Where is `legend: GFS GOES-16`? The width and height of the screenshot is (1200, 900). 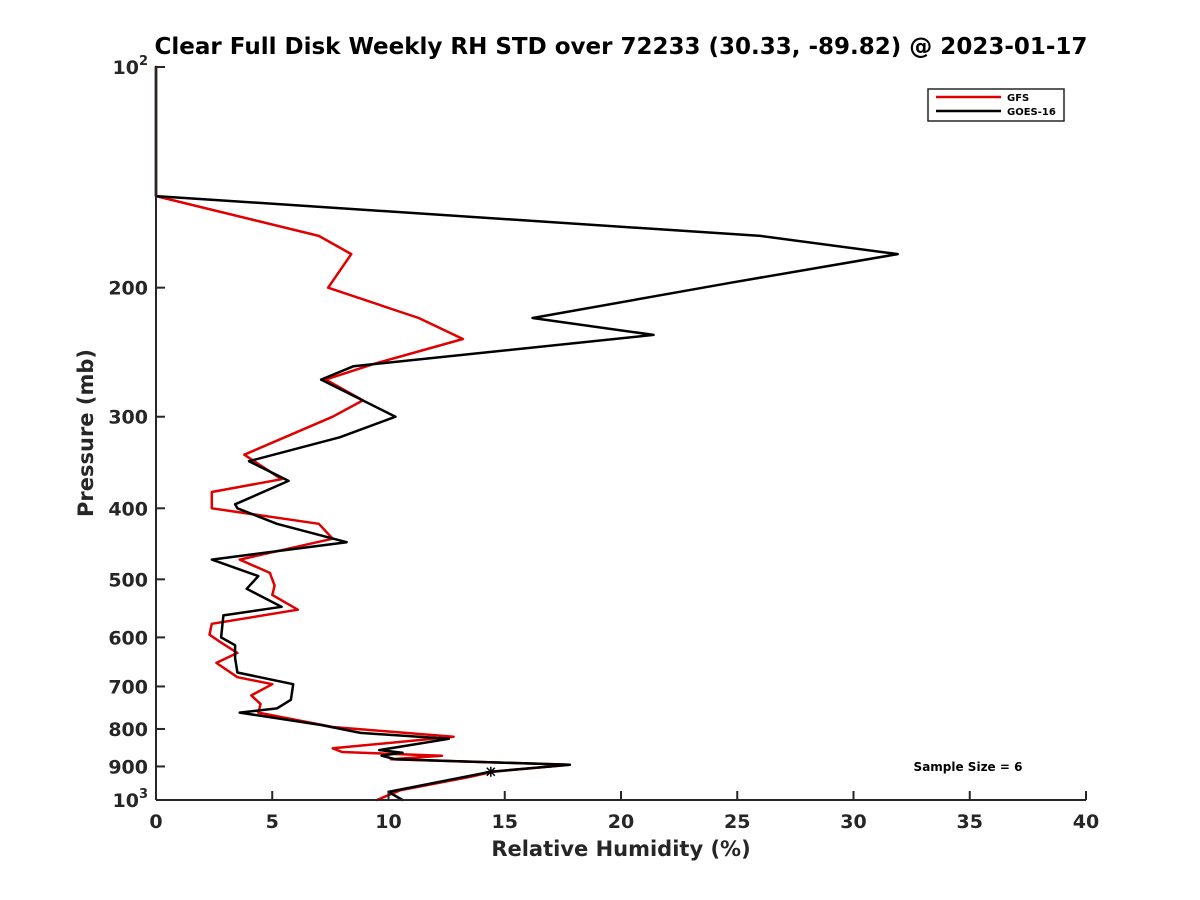 legend: GFS GOES-16 is located at coordinates (996, 105).